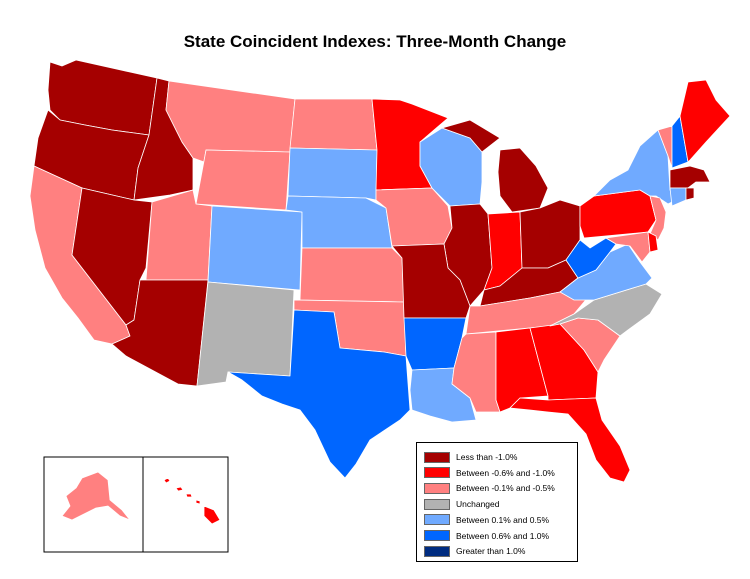  What do you see at coordinates (505, 472) in the screenshot?
I see `legend-label: Between -0.6% and -1.0%` at bounding box center [505, 472].